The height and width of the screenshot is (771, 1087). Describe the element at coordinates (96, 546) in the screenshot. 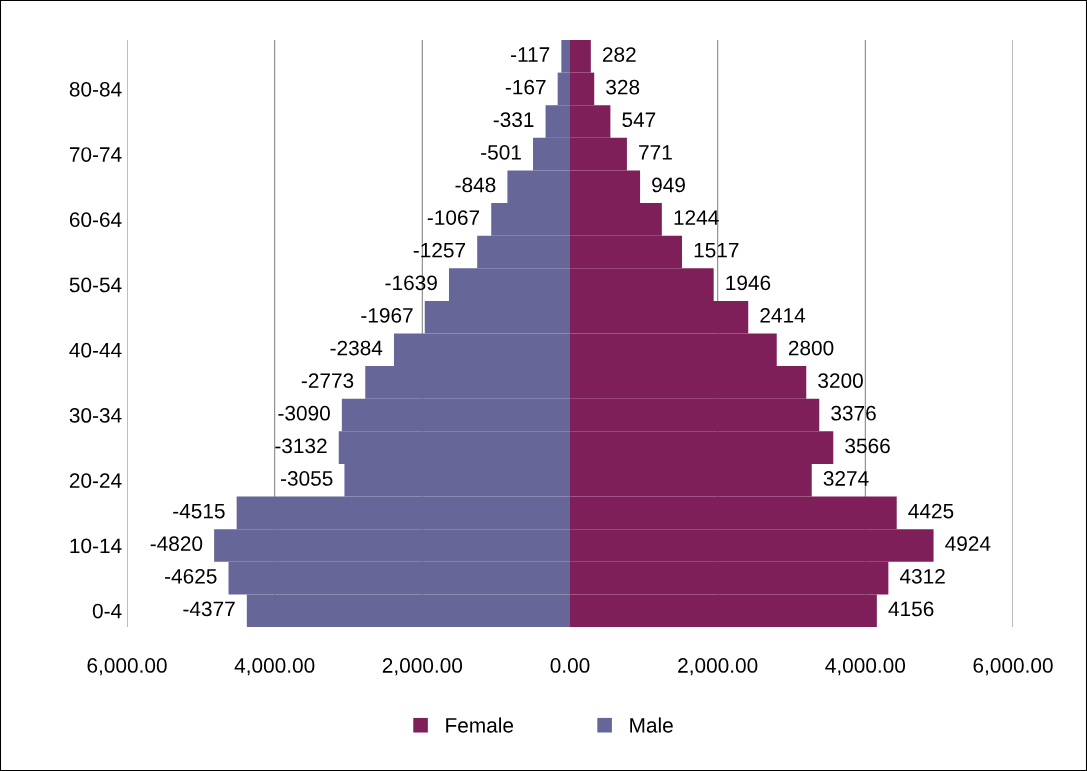

I see `y-tick-label: 10-14` at that location.